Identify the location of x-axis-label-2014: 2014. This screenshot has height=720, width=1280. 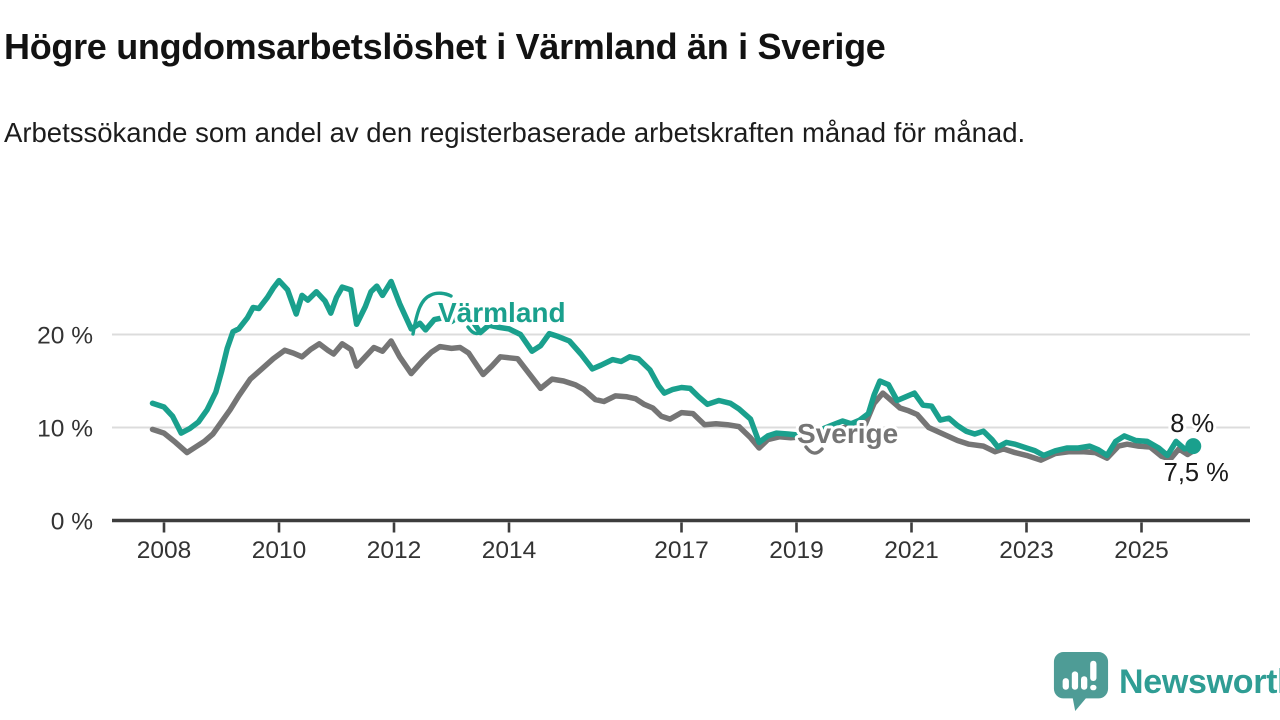
(509, 550).